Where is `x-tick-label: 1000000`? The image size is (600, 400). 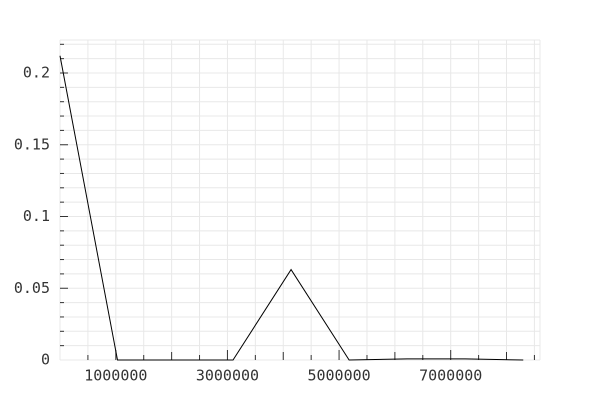 x-tick-label: 1000000 is located at coordinates (115, 376).